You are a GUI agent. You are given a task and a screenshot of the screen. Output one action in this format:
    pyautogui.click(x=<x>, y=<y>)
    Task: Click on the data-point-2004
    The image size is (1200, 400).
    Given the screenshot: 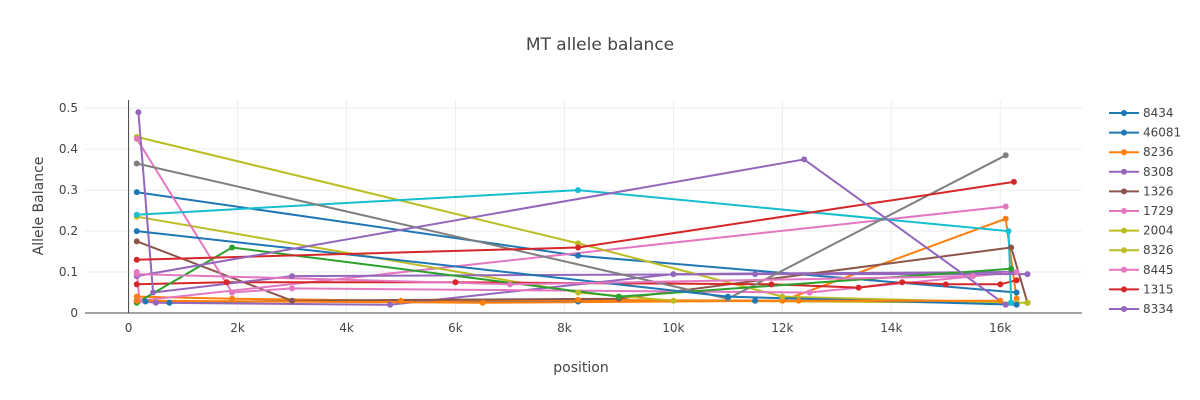 What is the action you would take?
    pyautogui.click(x=782, y=296)
    